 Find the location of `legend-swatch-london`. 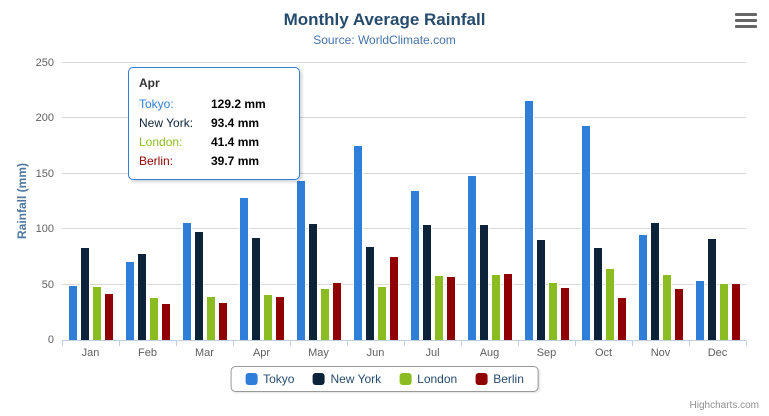

legend-swatch-london is located at coordinates (405, 379).